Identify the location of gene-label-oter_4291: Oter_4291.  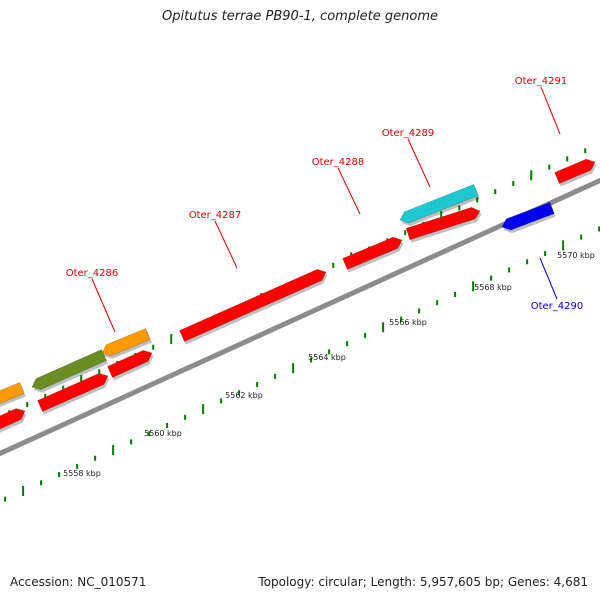
(541, 81).